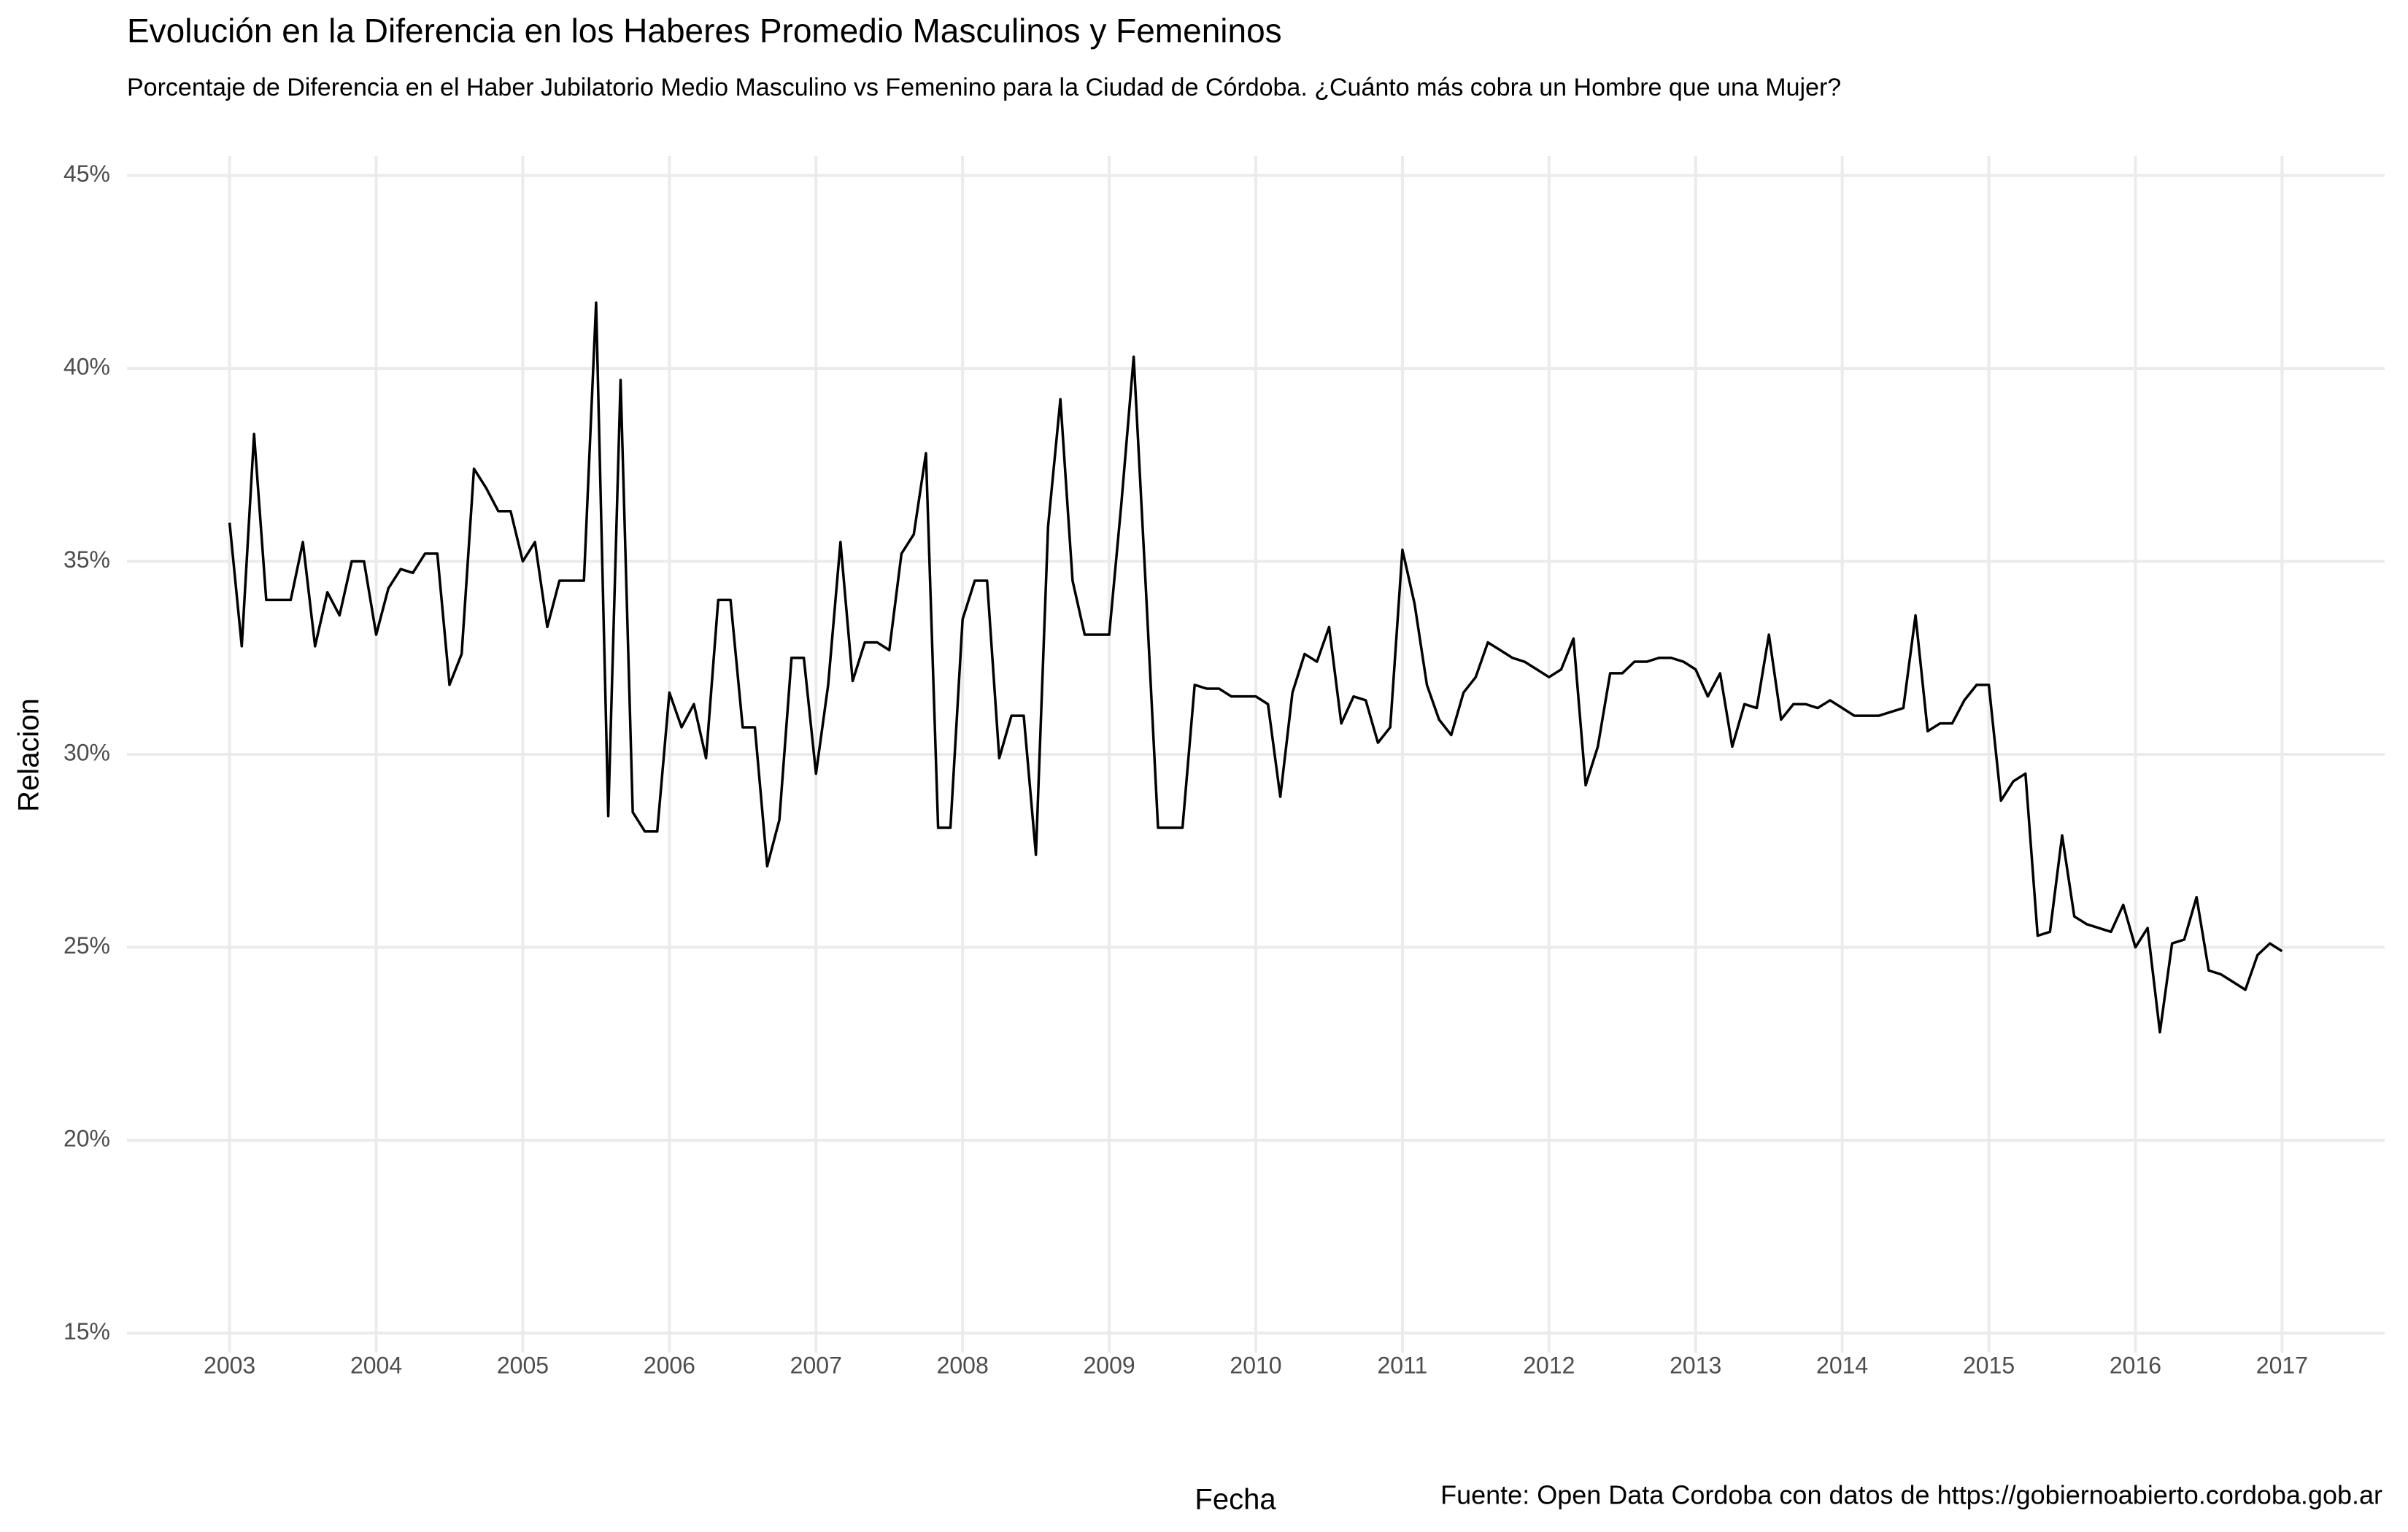  Describe the element at coordinates (86, 1332) in the screenshot. I see `y-tick-label: 15%` at that location.